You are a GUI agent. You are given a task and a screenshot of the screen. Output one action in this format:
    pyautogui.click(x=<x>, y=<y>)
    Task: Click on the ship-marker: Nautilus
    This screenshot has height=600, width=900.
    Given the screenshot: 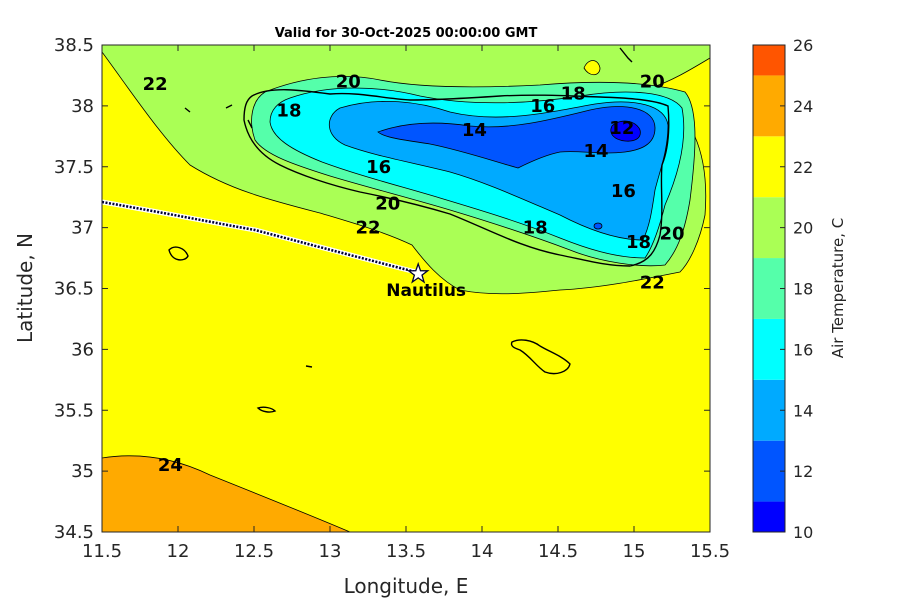 What is the action you would take?
    pyautogui.click(x=426, y=281)
    